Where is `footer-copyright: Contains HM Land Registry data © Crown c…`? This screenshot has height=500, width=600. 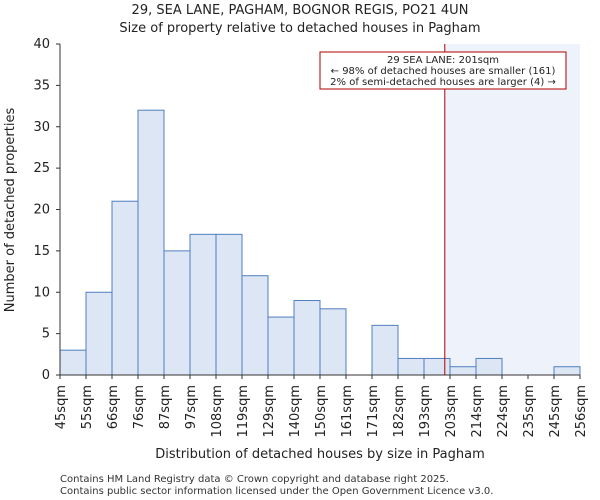
footer-copyright: Contains HM Land Registry data © Crown c… is located at coordinates (254, 479).